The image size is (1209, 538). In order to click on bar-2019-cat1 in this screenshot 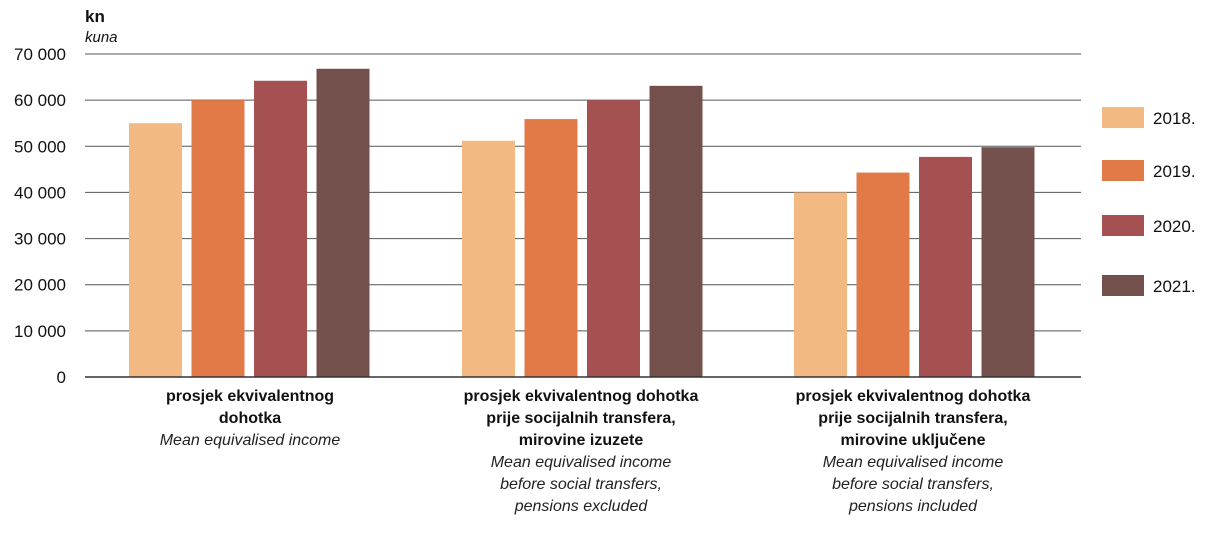, I will do `click(218, 239)`.